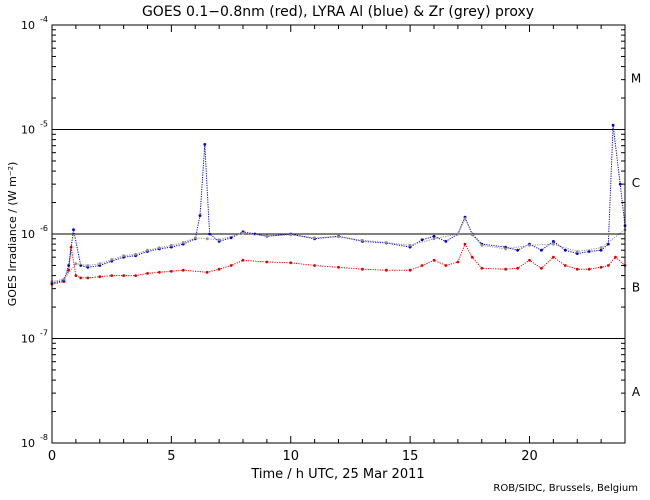 This screenshot has width=650, height=500. What do you see at coordinates (44, 124) in the screenshot?
I see `y-tick-exponent: -5` at bounding box center [44, 124].